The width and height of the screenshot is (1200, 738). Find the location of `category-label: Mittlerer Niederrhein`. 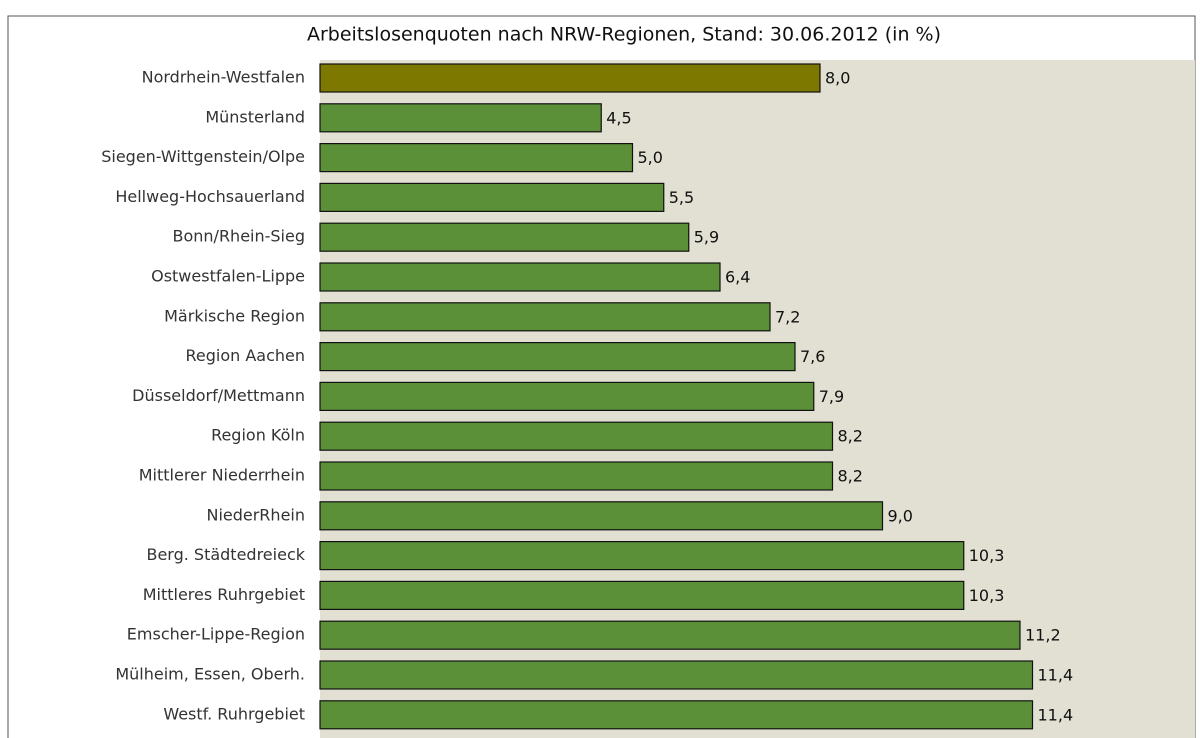

category-label: Mittlerer Niederrhein is located at coordinates (222, 475).